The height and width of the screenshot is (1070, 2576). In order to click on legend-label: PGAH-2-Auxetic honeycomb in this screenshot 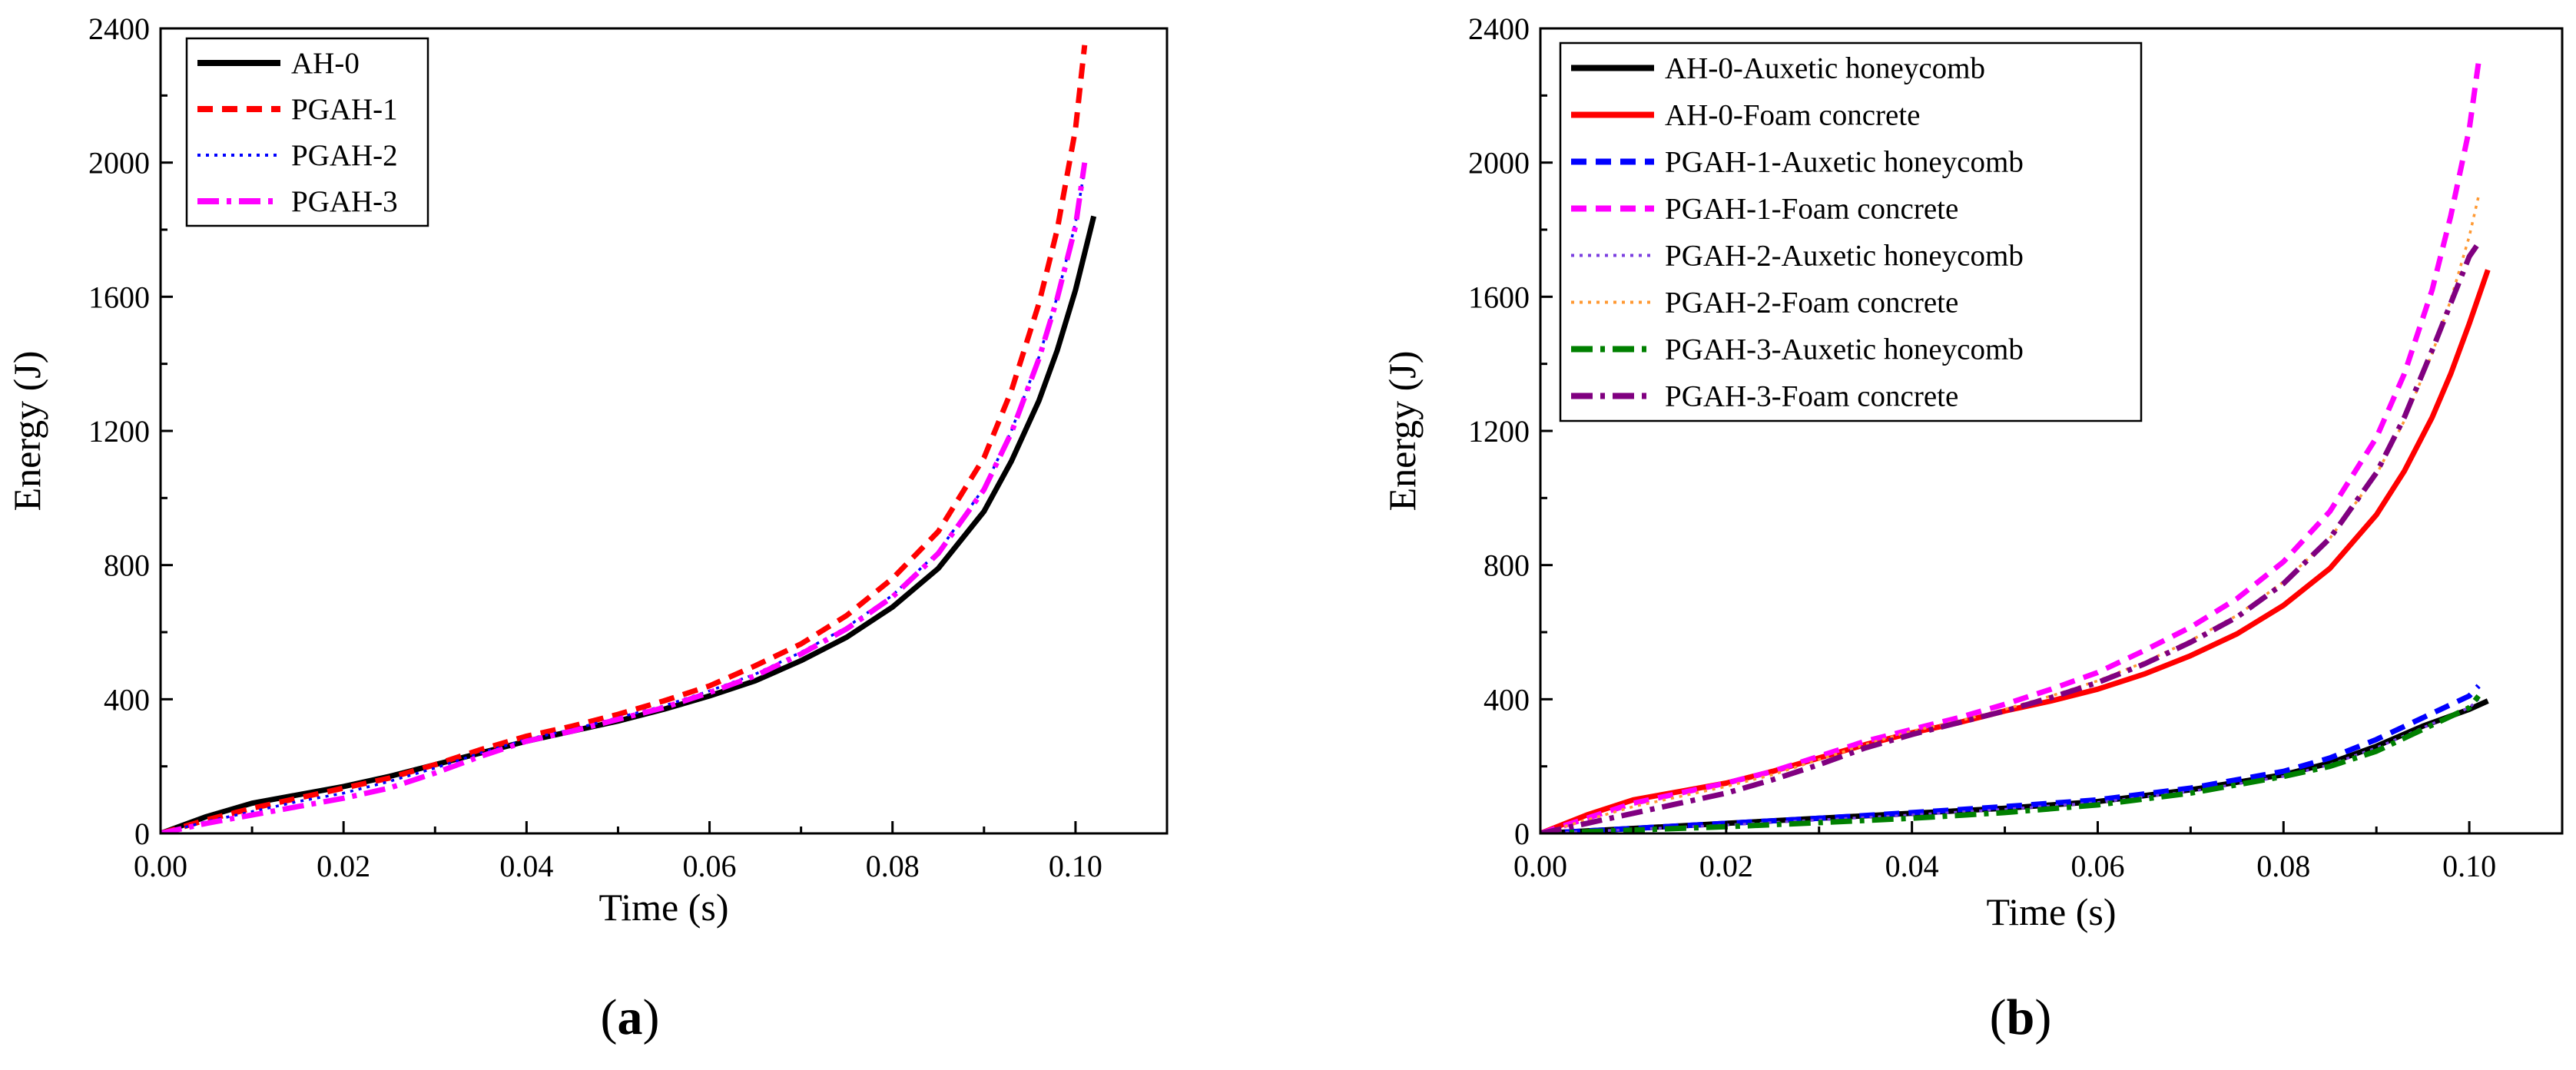, I will do `click(1844, 256)`.